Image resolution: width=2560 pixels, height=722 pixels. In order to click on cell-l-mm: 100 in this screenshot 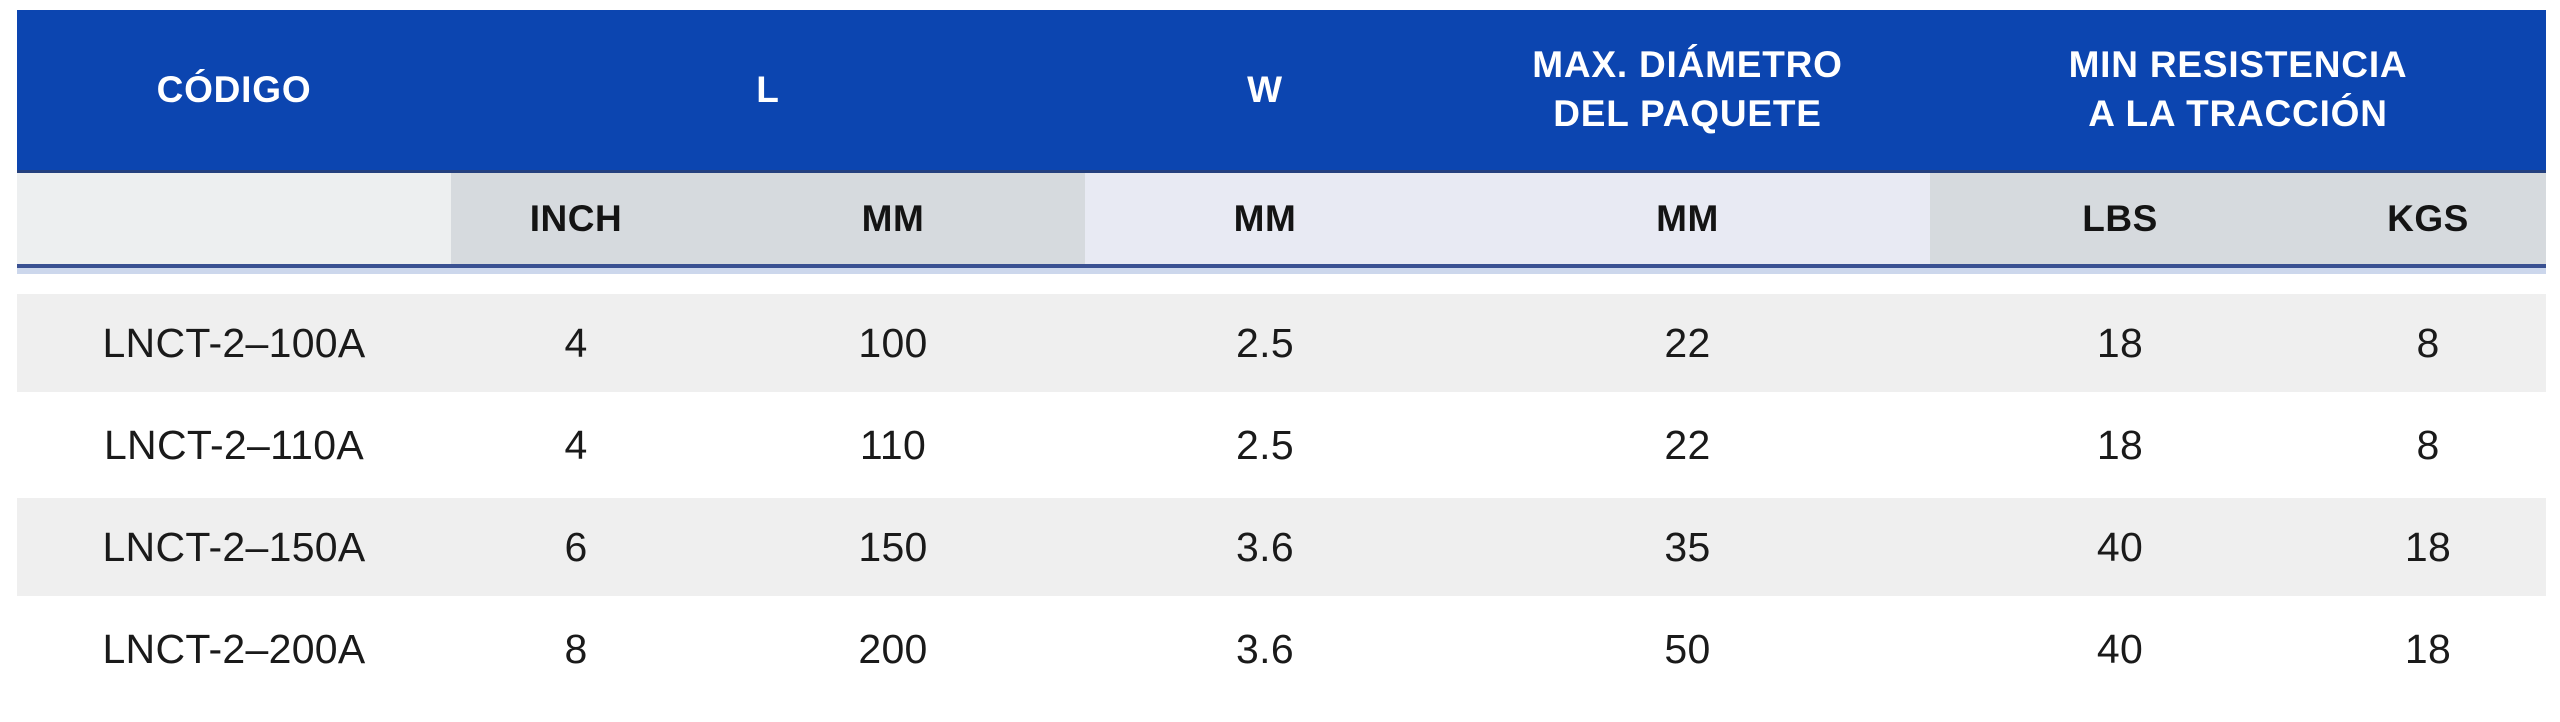, I will do `click(893, 342)`.